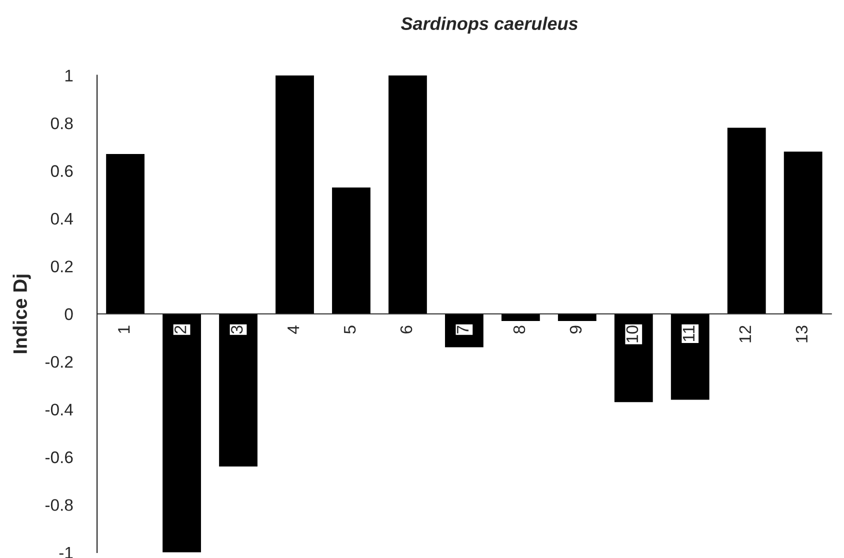  Describe the element at coordinates (68, 314) in the screenshot. I see `y-tick-label: 0` at that location.